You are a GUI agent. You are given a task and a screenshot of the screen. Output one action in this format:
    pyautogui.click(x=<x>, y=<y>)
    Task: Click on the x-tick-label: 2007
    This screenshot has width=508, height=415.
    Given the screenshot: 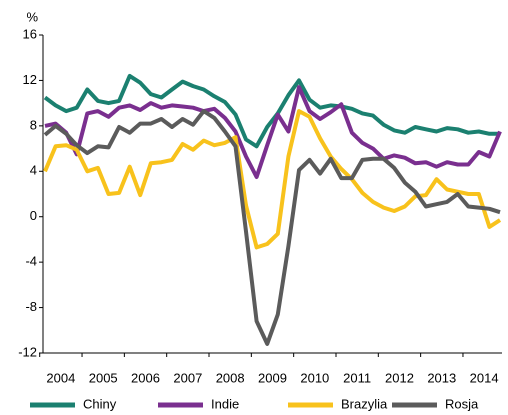 What is the action you would take?
    pyautogui.click(x=187, y=377)
    